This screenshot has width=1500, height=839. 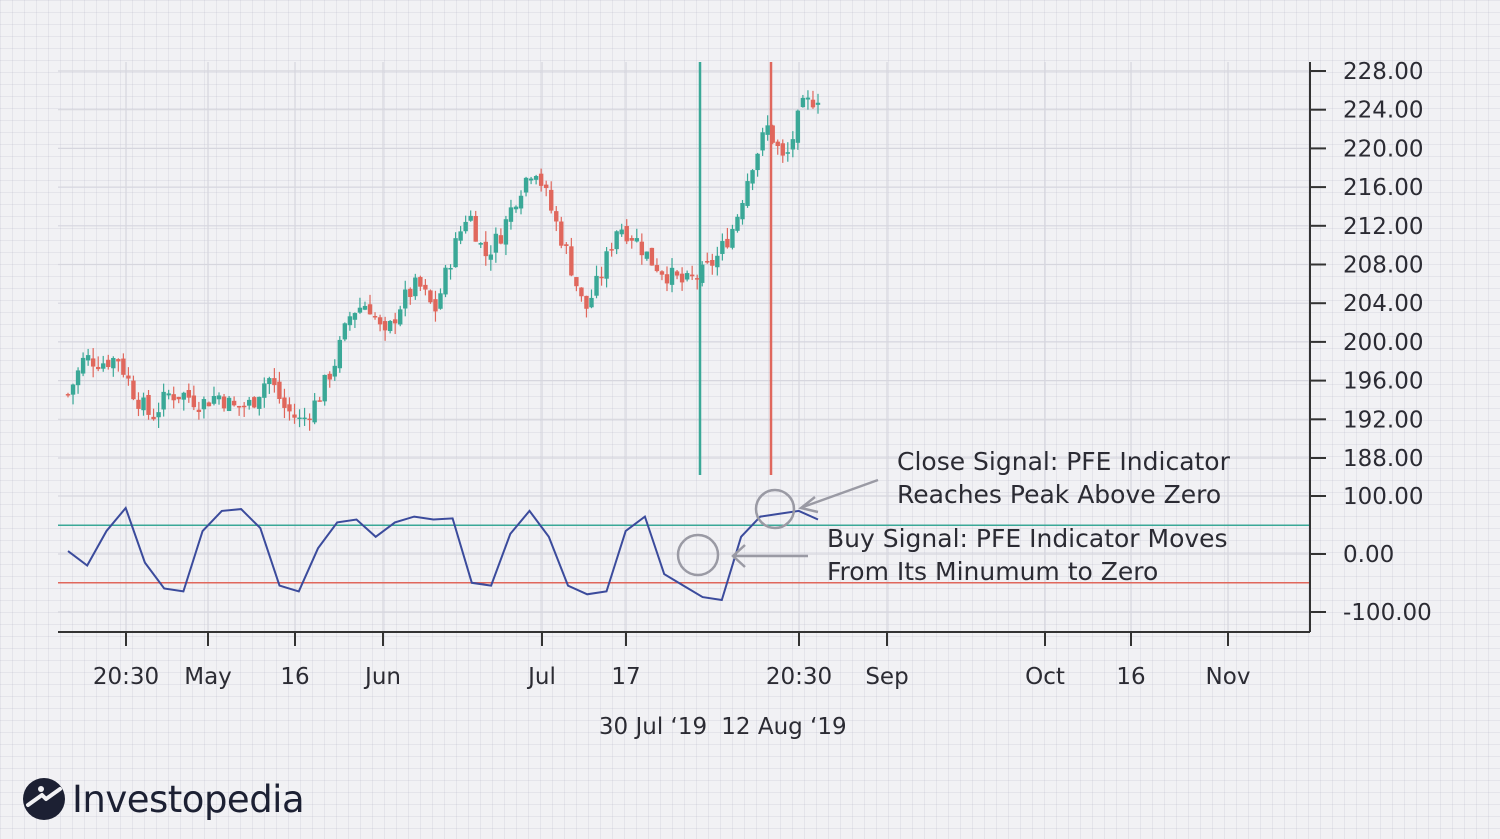 I want to click on signal-lines, so click(x=735, y=268).